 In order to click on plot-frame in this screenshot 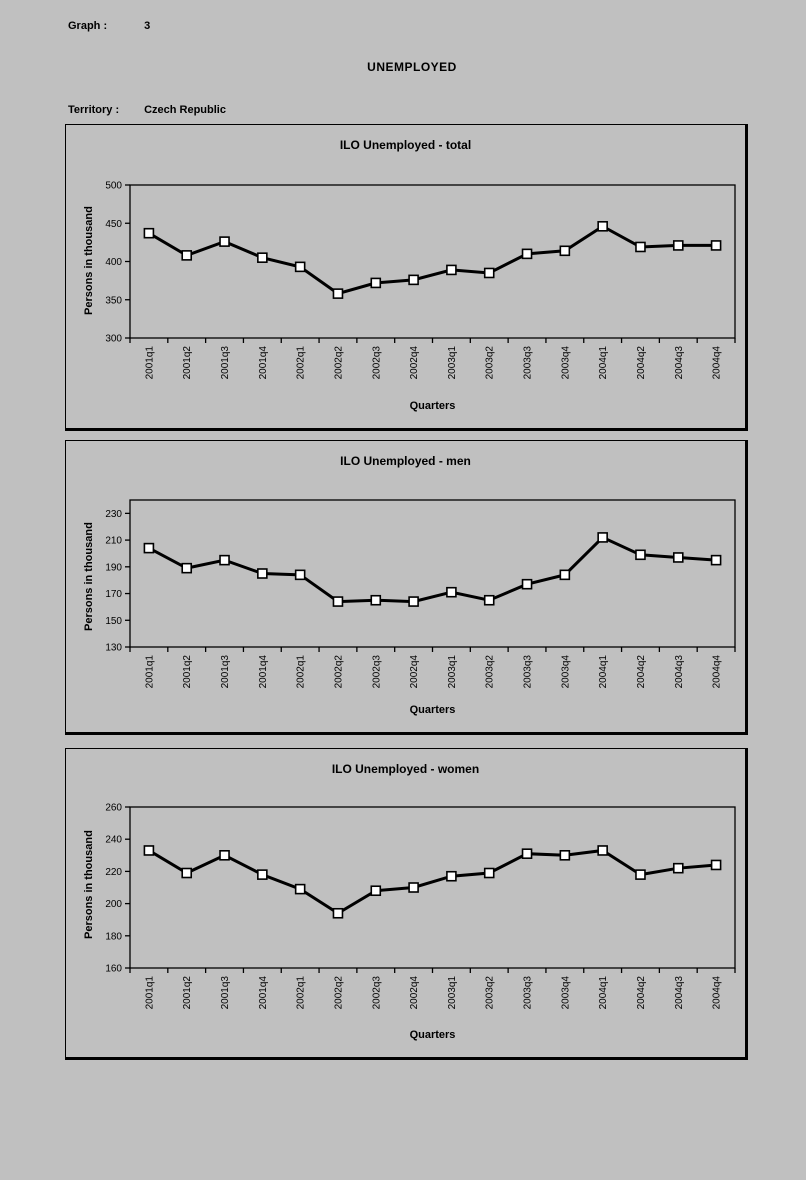, I will do `click(432, 887)`.